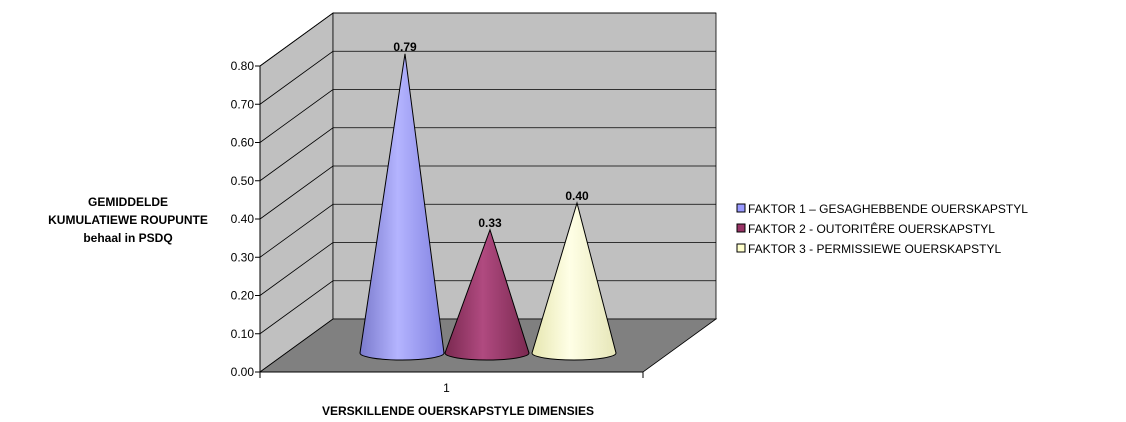 The height and width of the screenshot is (422, 1126). Describe the element at coordinates (490, 223) in the screenshot. I see `data-label-2: 0.33` at that location.